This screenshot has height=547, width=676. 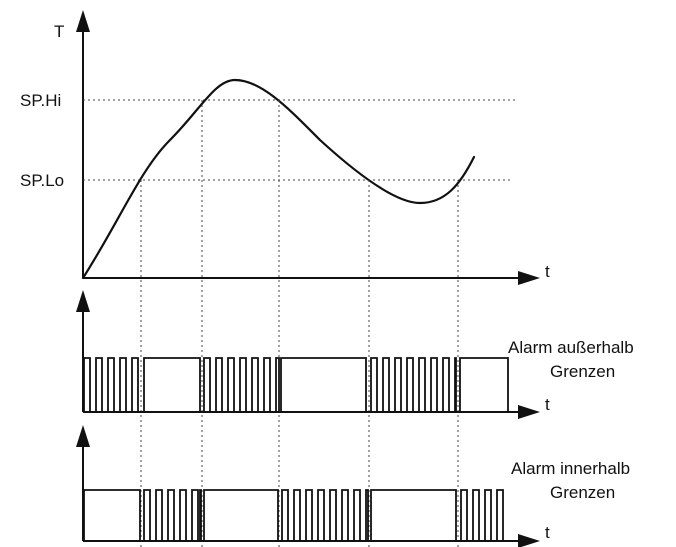 What do you see at coordinates (570, 468) in the screenshot?
I see `alarm-inside-label-line1: Alarm innerhalb` at bounding box center [570, 468].